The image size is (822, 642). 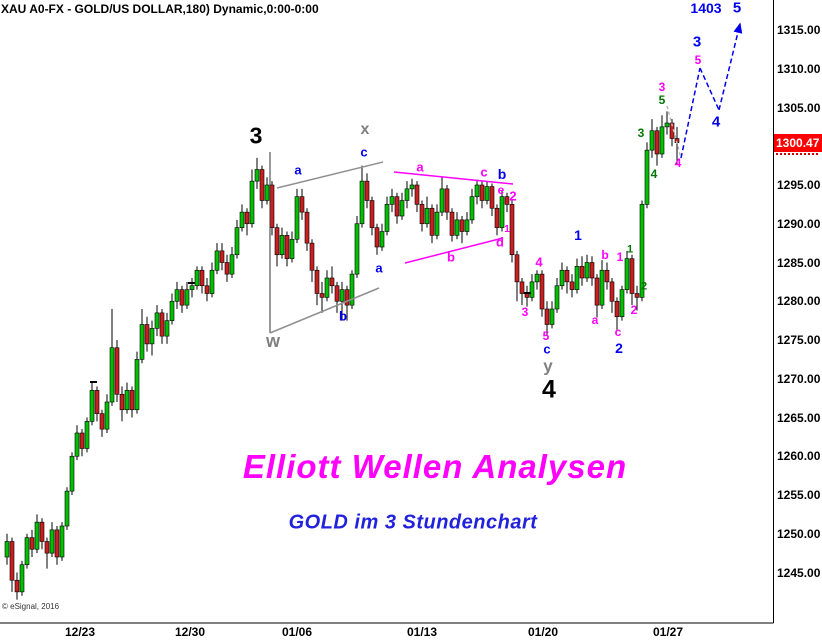 I want to click on price-tick-label: 1310.00, so click(x=799, y=68).